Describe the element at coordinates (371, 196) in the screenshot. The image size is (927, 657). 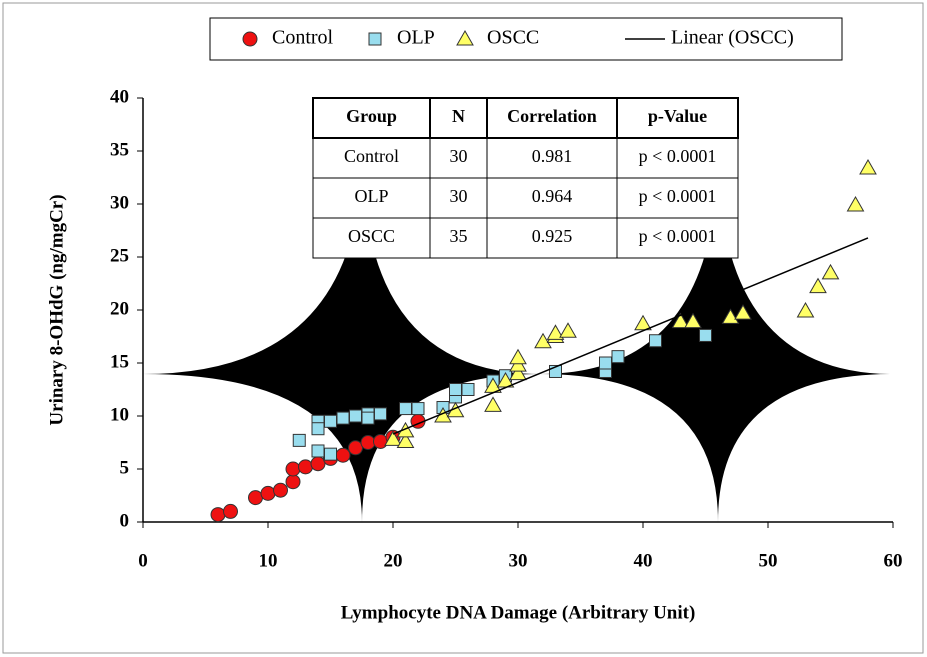
I see `table-cell-text: OLP` at that location.